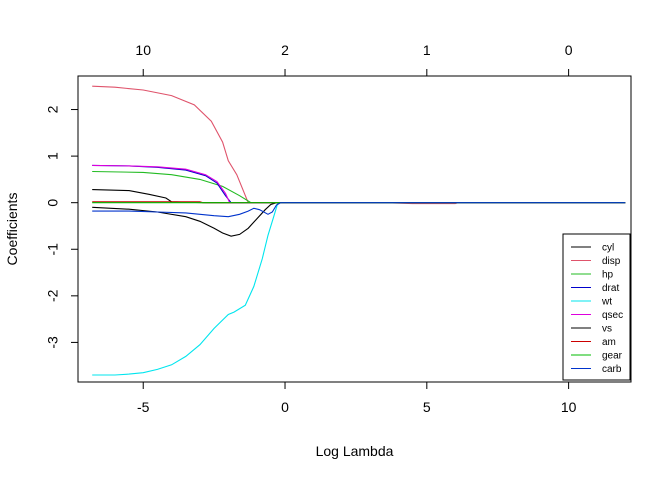 Image resolution: width=672 pixels, height=480 pixels. What do you see at coordinates (608, 248) in the screenshot?
I see `legend-label-cyl: cyl` at bounding box center [608, 248].